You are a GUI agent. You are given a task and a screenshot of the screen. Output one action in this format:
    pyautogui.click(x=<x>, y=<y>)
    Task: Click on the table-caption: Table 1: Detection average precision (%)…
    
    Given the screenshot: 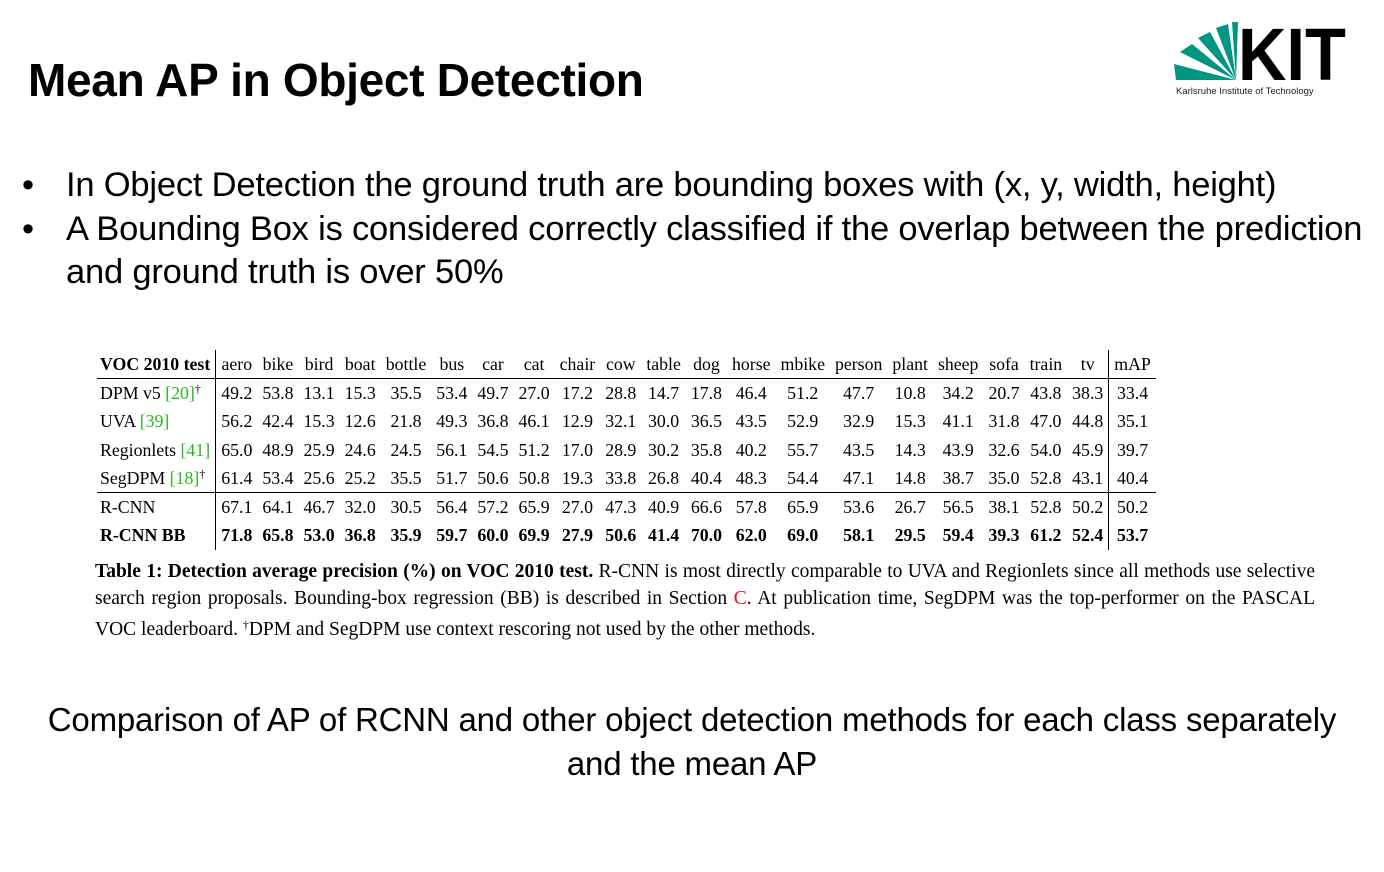 What is the action you would take?
    pyautogui.click(x=705, y=600)
    